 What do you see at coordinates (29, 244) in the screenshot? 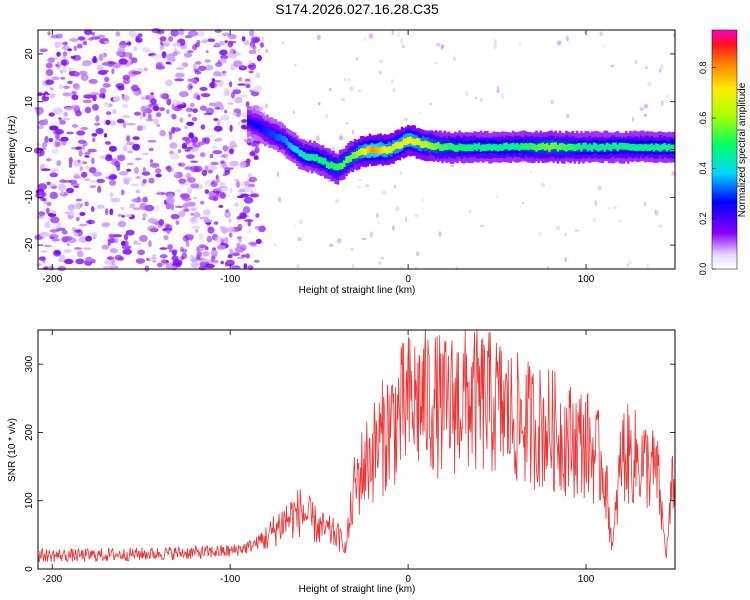
I see `y-tick-label: -20` at bounding box center [29, 244].